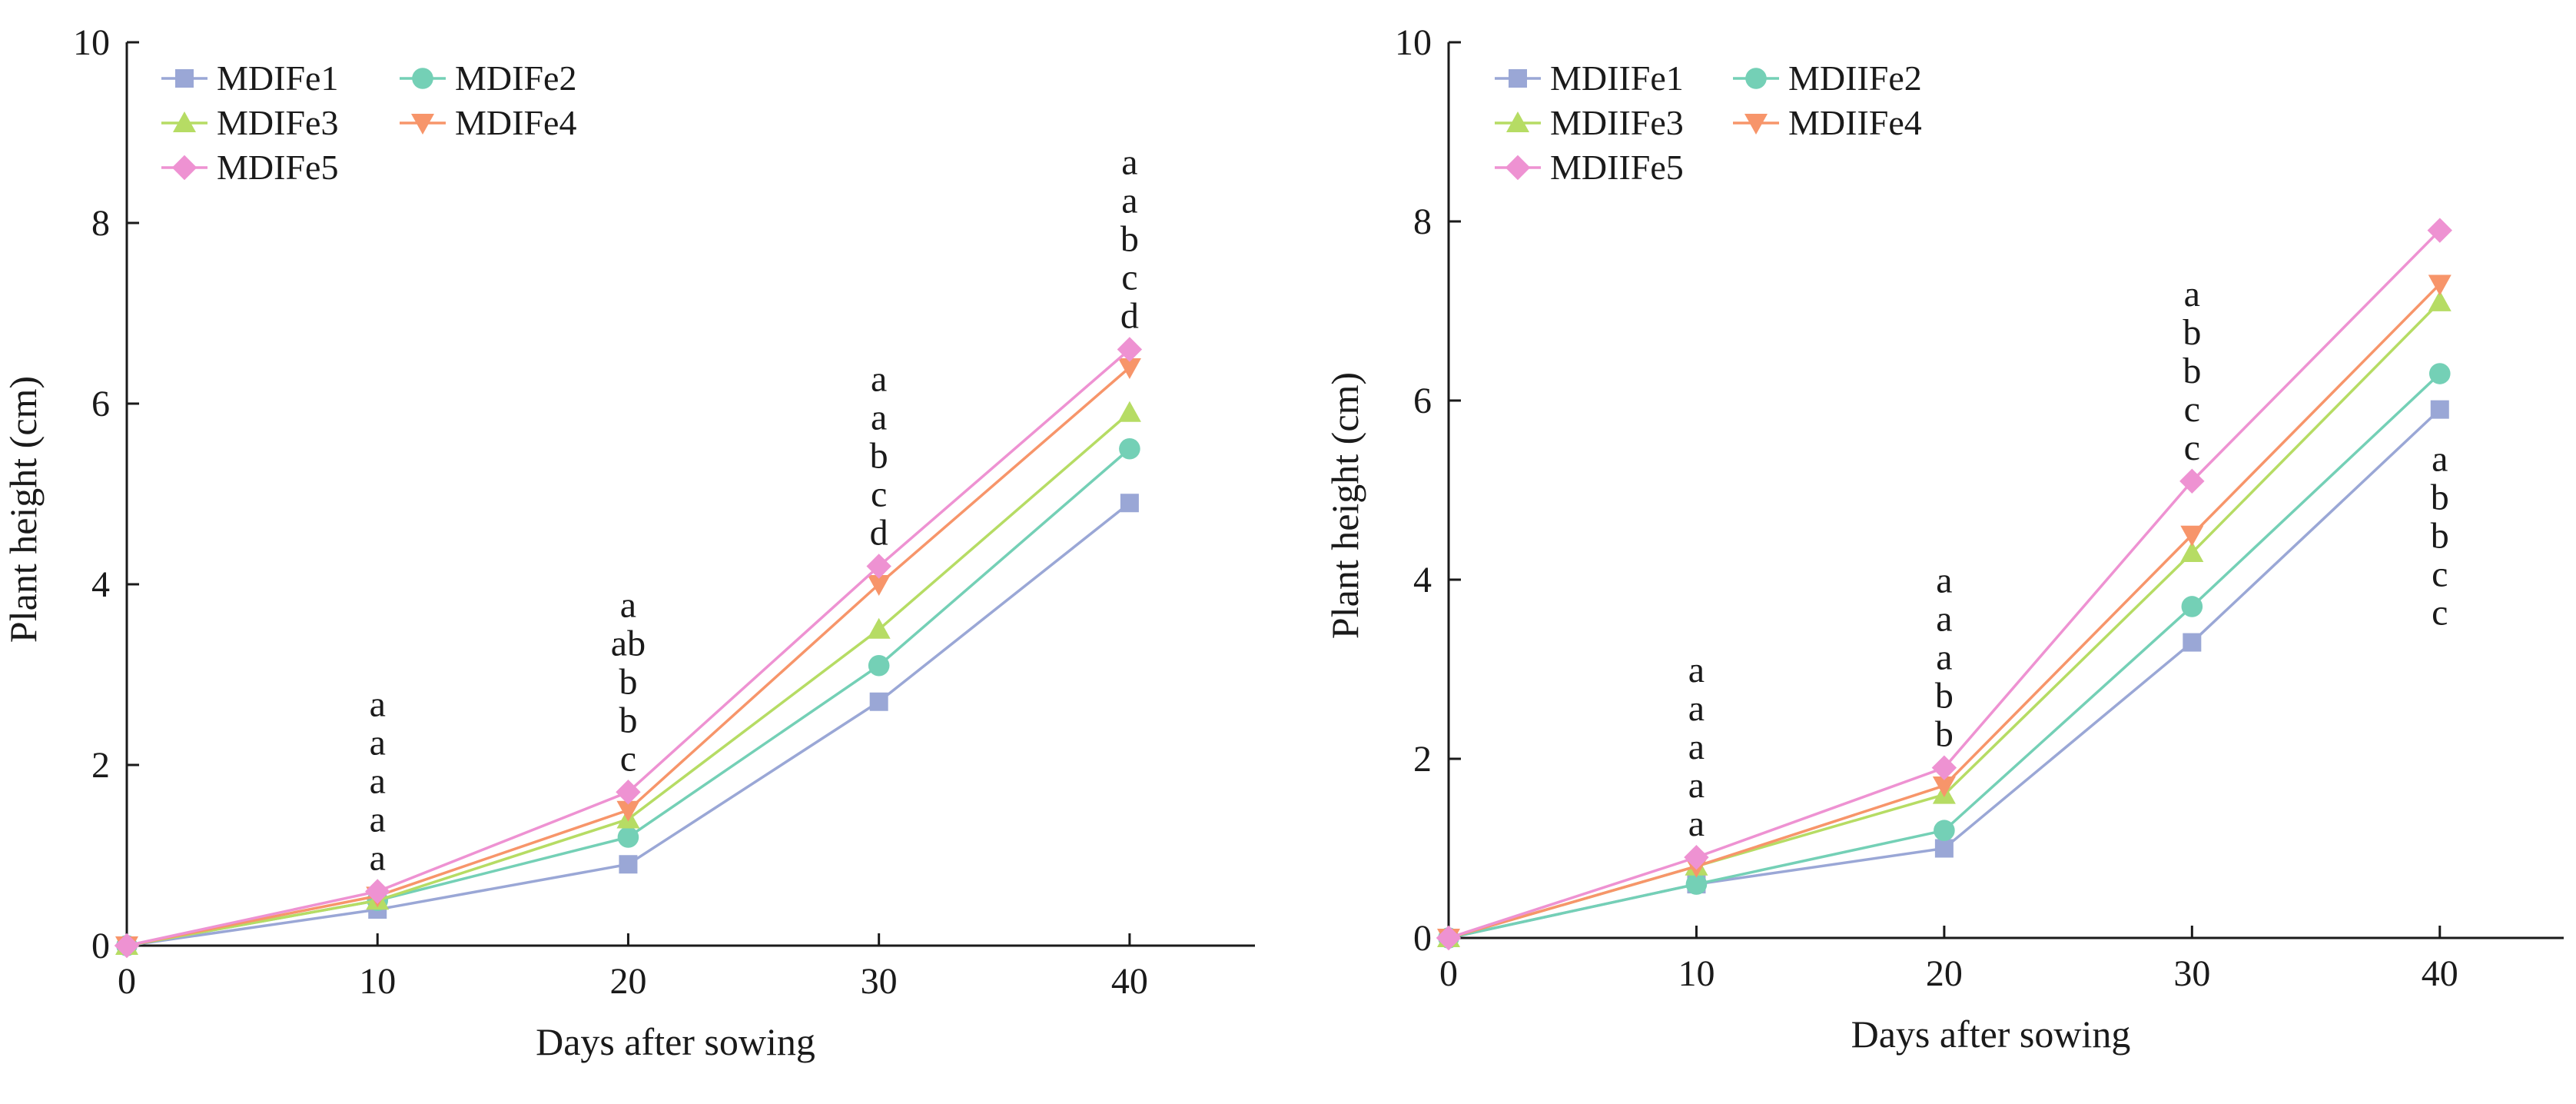  What do you see at coordinates (515, 123) in the screenshot?
I see `legend-label: MDIFe4` at bounding box center [515, 123].